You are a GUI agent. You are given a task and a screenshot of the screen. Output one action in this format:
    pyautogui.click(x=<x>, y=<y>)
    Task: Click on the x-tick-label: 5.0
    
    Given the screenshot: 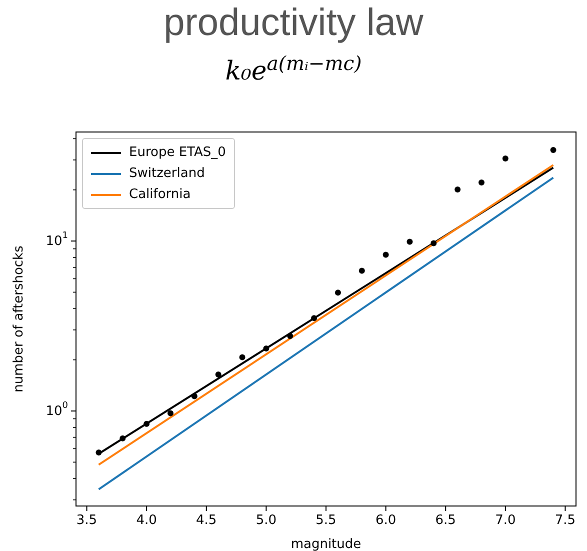 What is the action you would take?
    pyautogui.click(x=266, y=520)
    